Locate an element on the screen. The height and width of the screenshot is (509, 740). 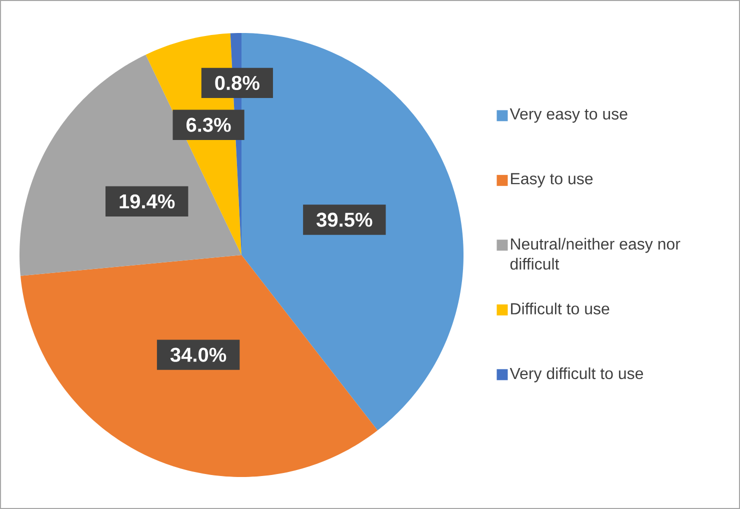
legend-label: Difficult to use is located at coordinates (560, 308).